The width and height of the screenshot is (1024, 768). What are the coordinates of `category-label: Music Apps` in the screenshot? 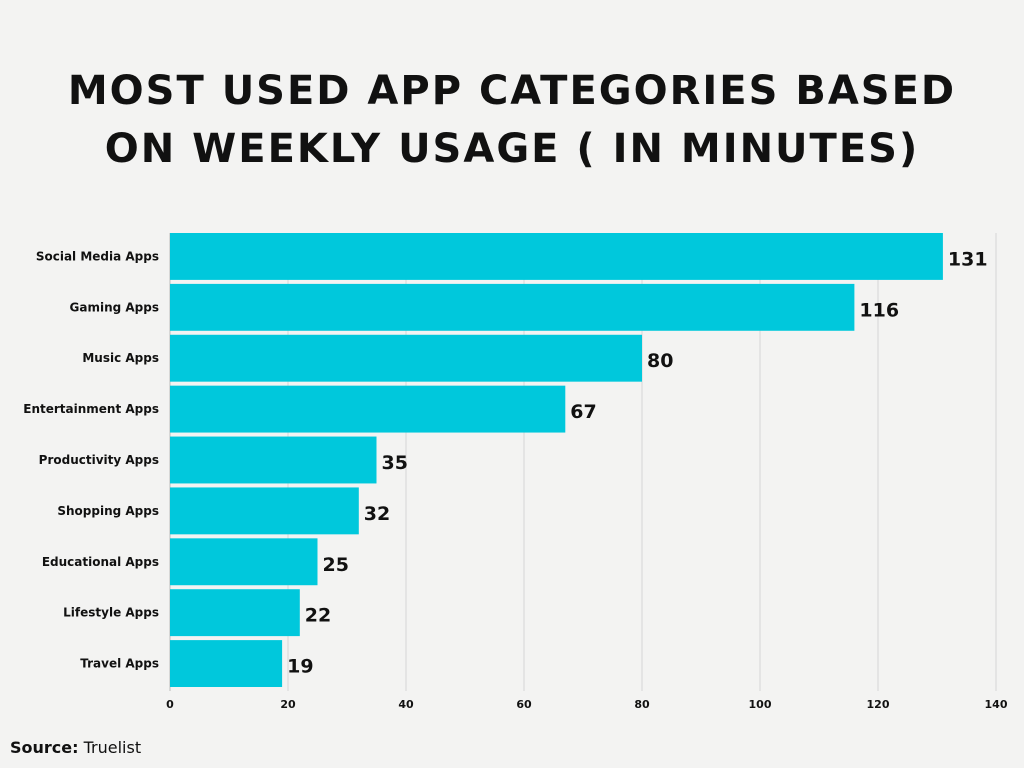 It's located at (120, 358).